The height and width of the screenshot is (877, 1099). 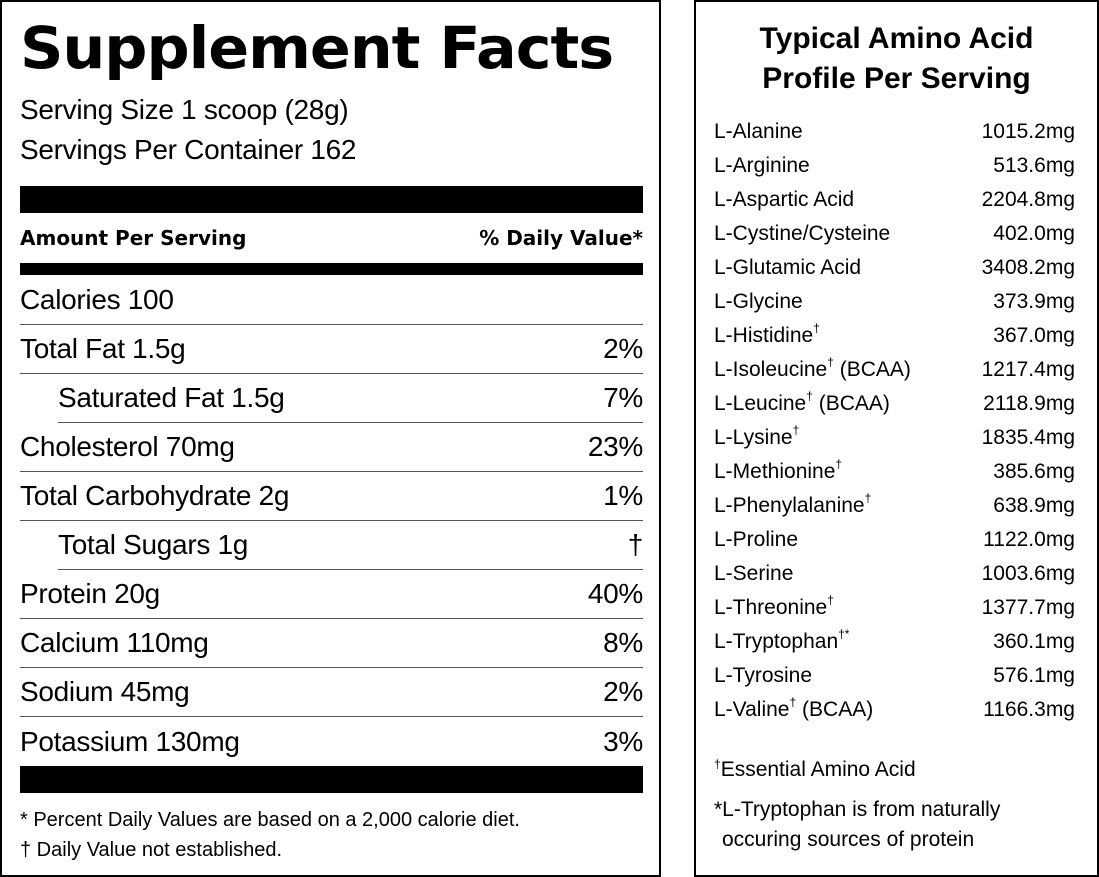 What do you see at coordinates (857, 809) in the screenshot?
I see `tryptophan-note-line1: *L-Tryptophan is from naturally` at bounding box center [857, 809].